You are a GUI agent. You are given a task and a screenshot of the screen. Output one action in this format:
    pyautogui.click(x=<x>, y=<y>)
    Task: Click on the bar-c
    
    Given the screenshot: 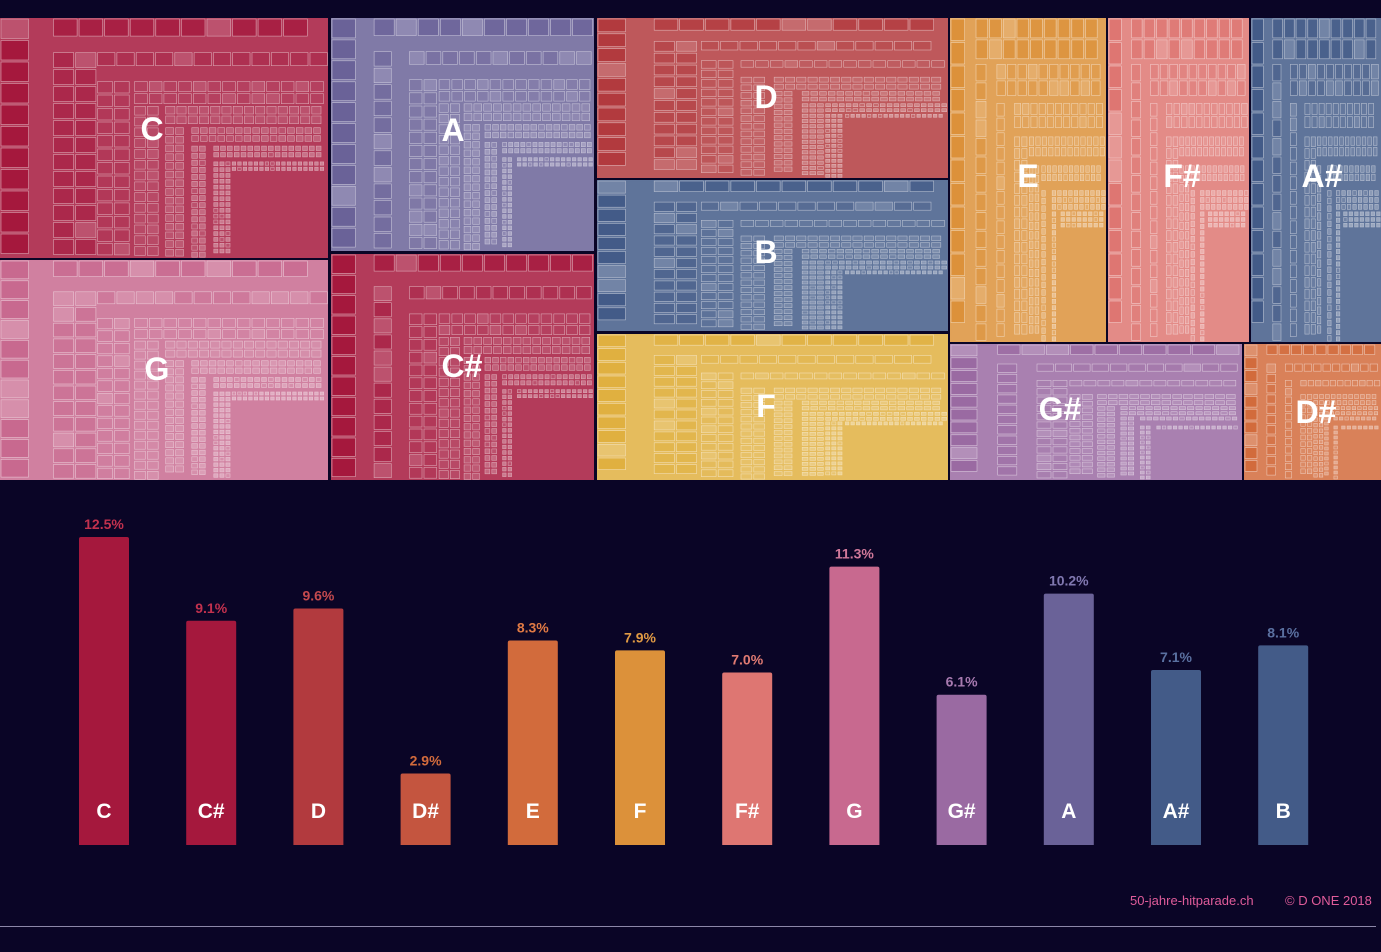 What is the action you would take?
    pyautogui.click(x=104, y=691)
    